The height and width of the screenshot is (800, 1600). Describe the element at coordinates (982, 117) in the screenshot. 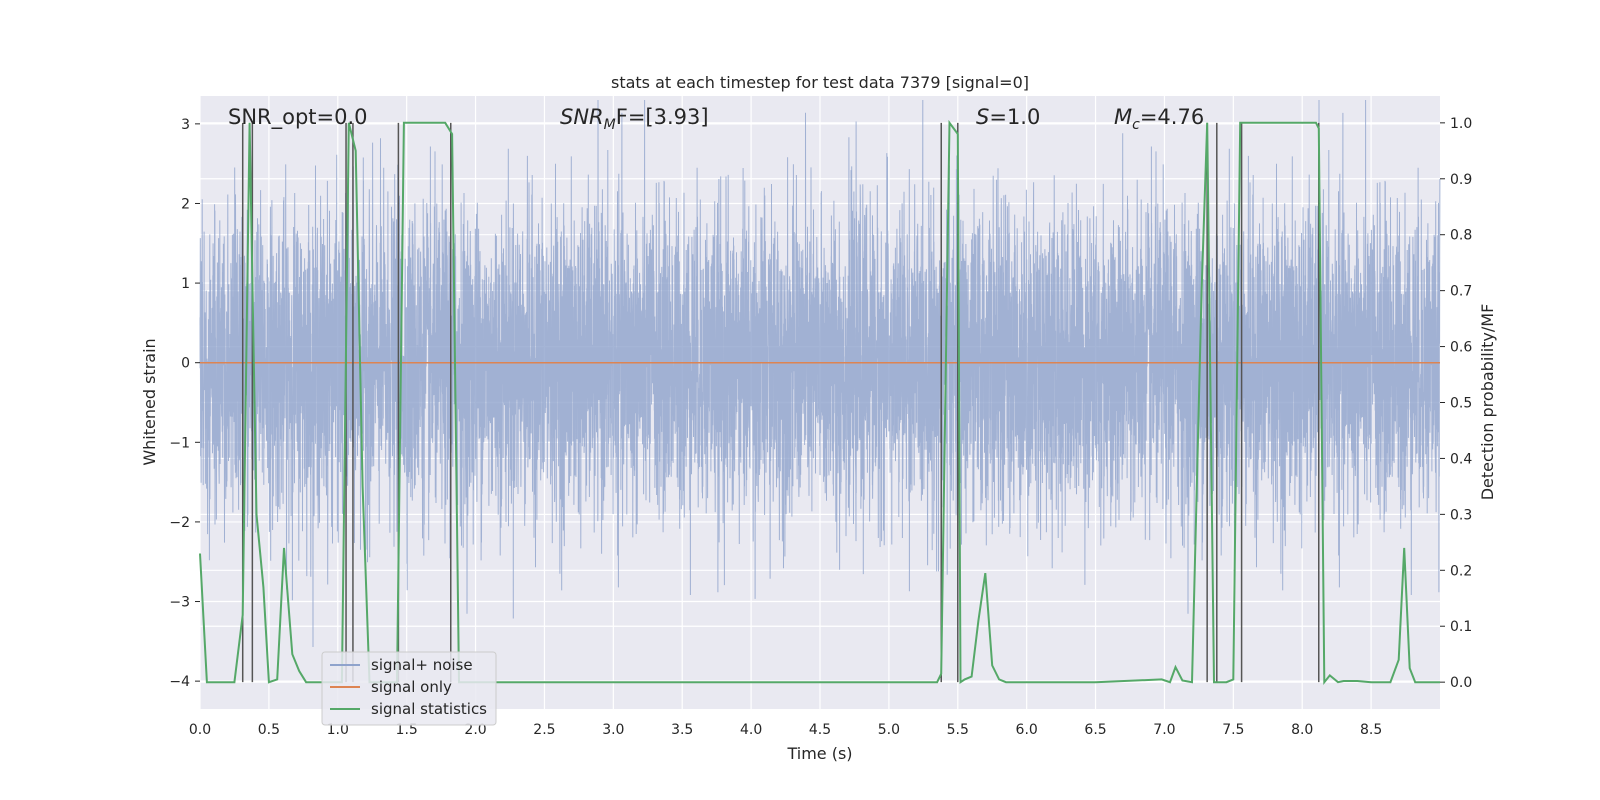

I see `annotation-s-symbol: S` at that location.